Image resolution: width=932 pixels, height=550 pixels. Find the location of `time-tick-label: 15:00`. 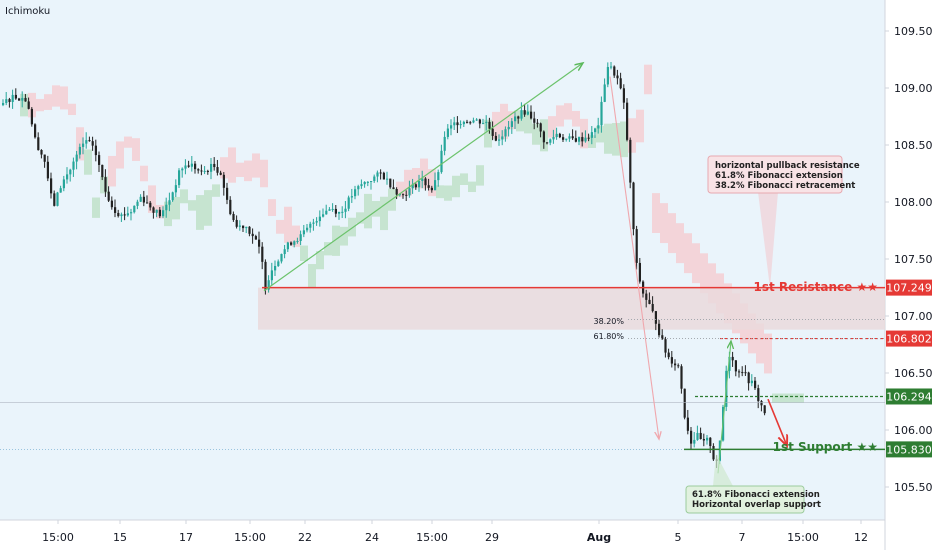

time-tick-label: 15:00 is located at coordinates (250, 537).